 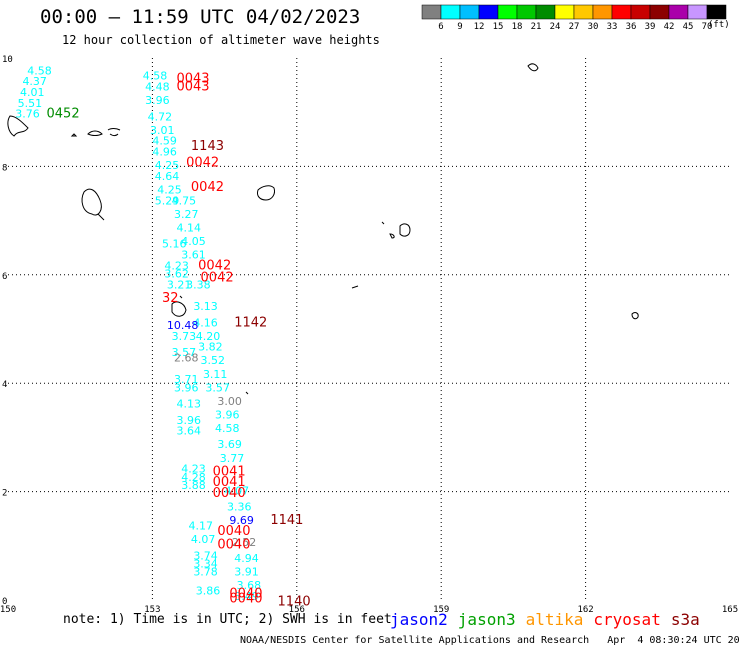 What do you see at coordinates (631, 27) in the screenshot?
I see `color-scale-label: 36` at bounding box center [631, 27].